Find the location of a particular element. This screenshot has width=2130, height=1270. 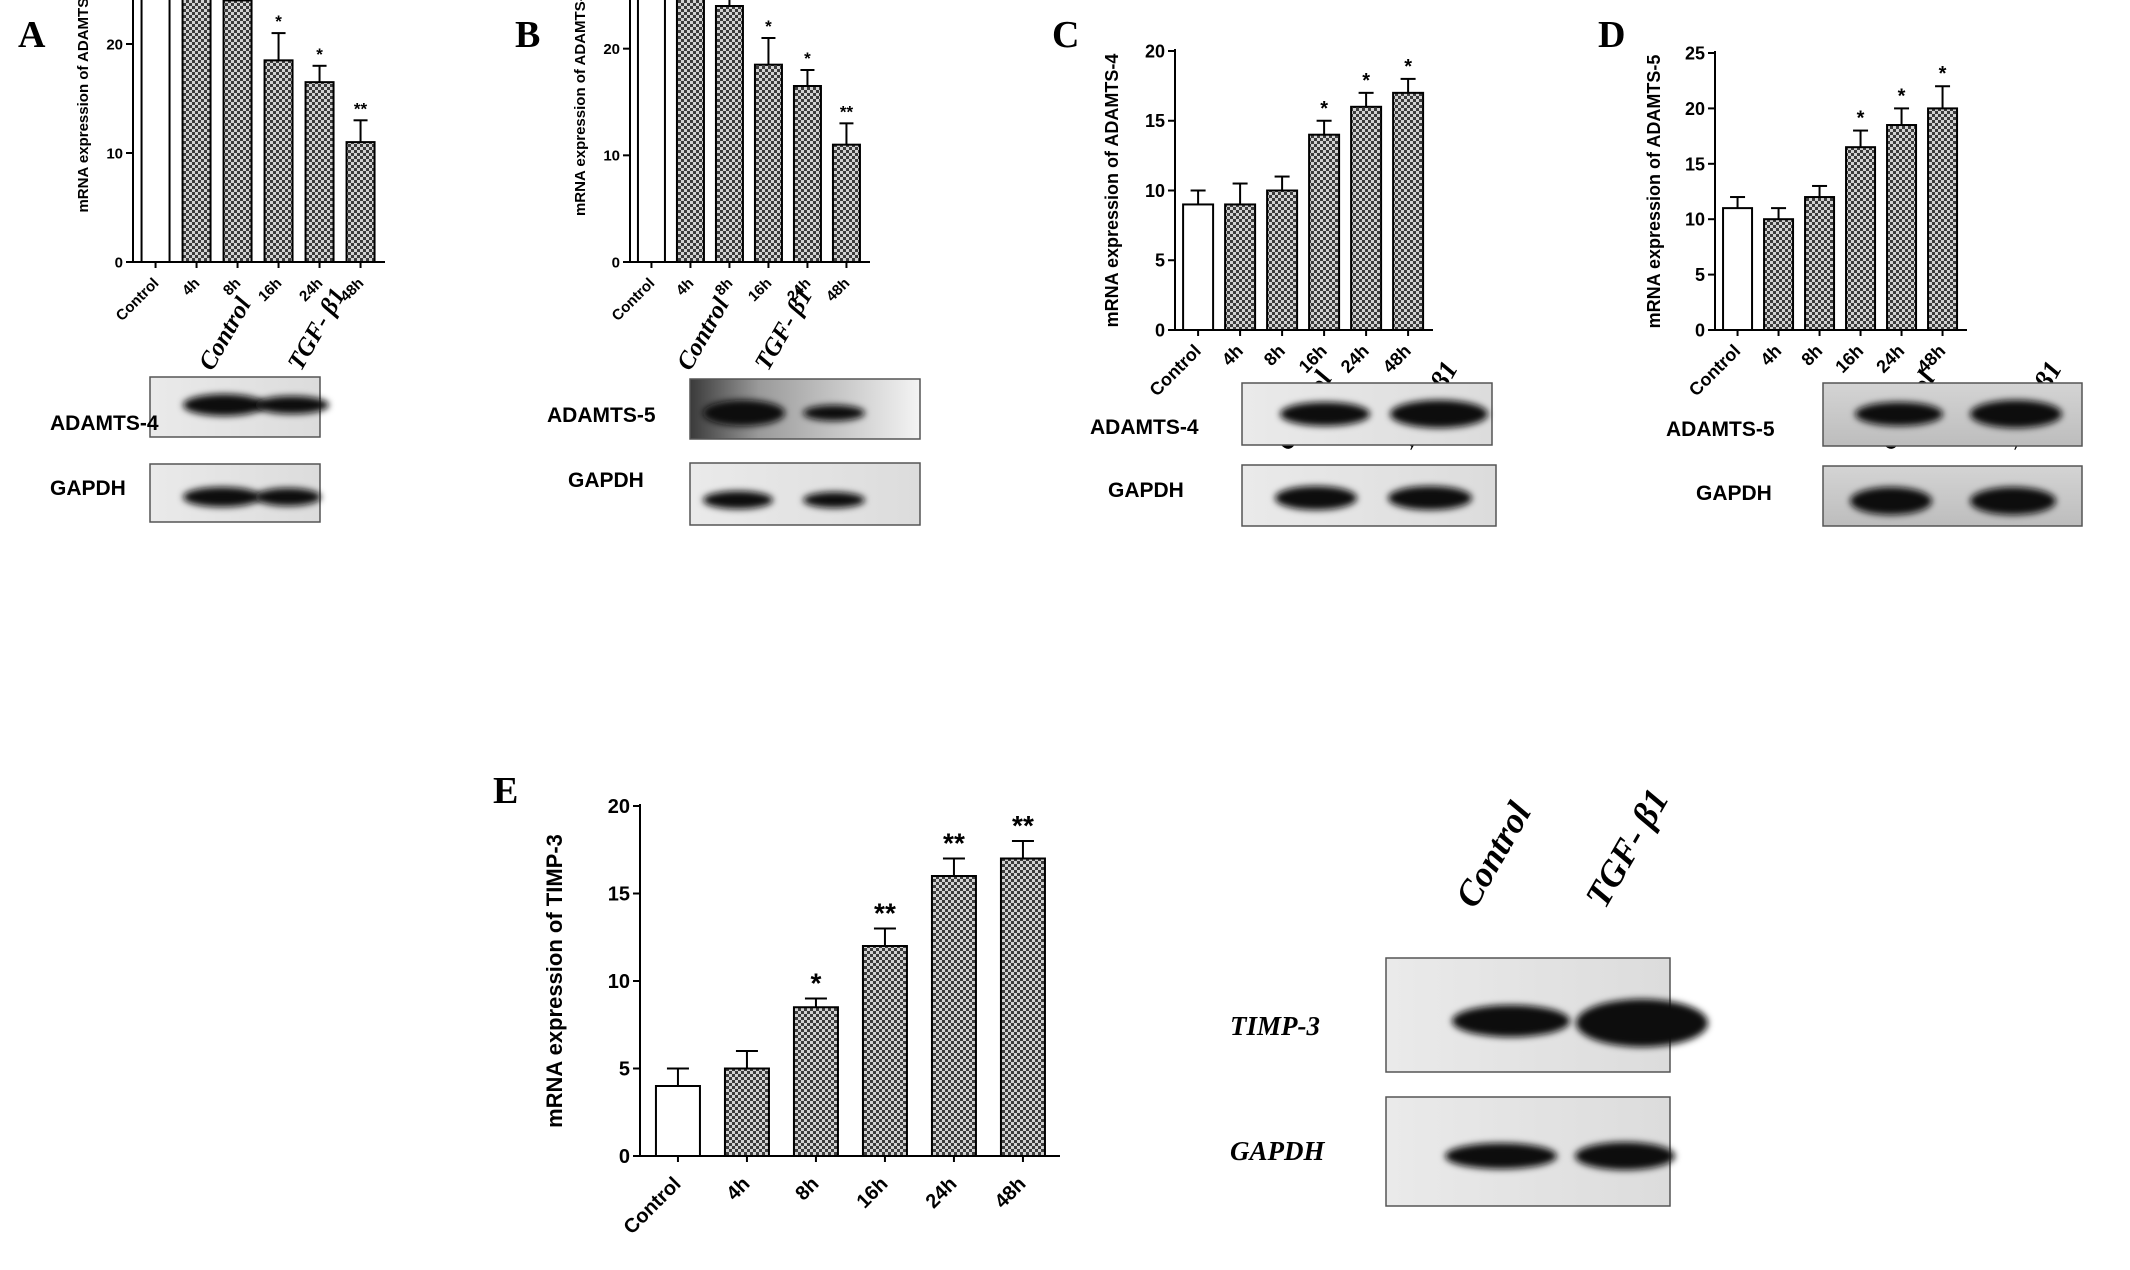

chart-b-x-tick-label: 16h is located at coordinates (760, 290).